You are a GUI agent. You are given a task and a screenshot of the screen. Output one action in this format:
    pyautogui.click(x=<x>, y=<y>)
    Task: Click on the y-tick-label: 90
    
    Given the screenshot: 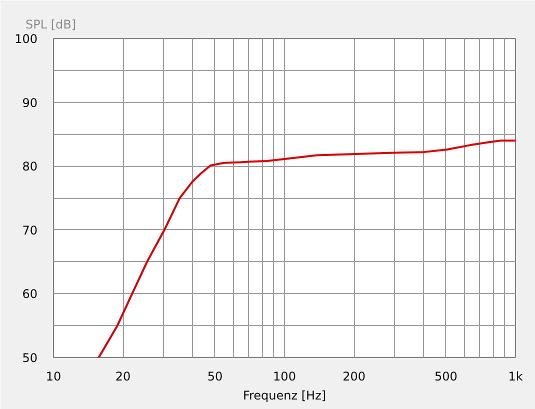 What is the action you would take?
    pyautogui.click(x=30, y=103)
    